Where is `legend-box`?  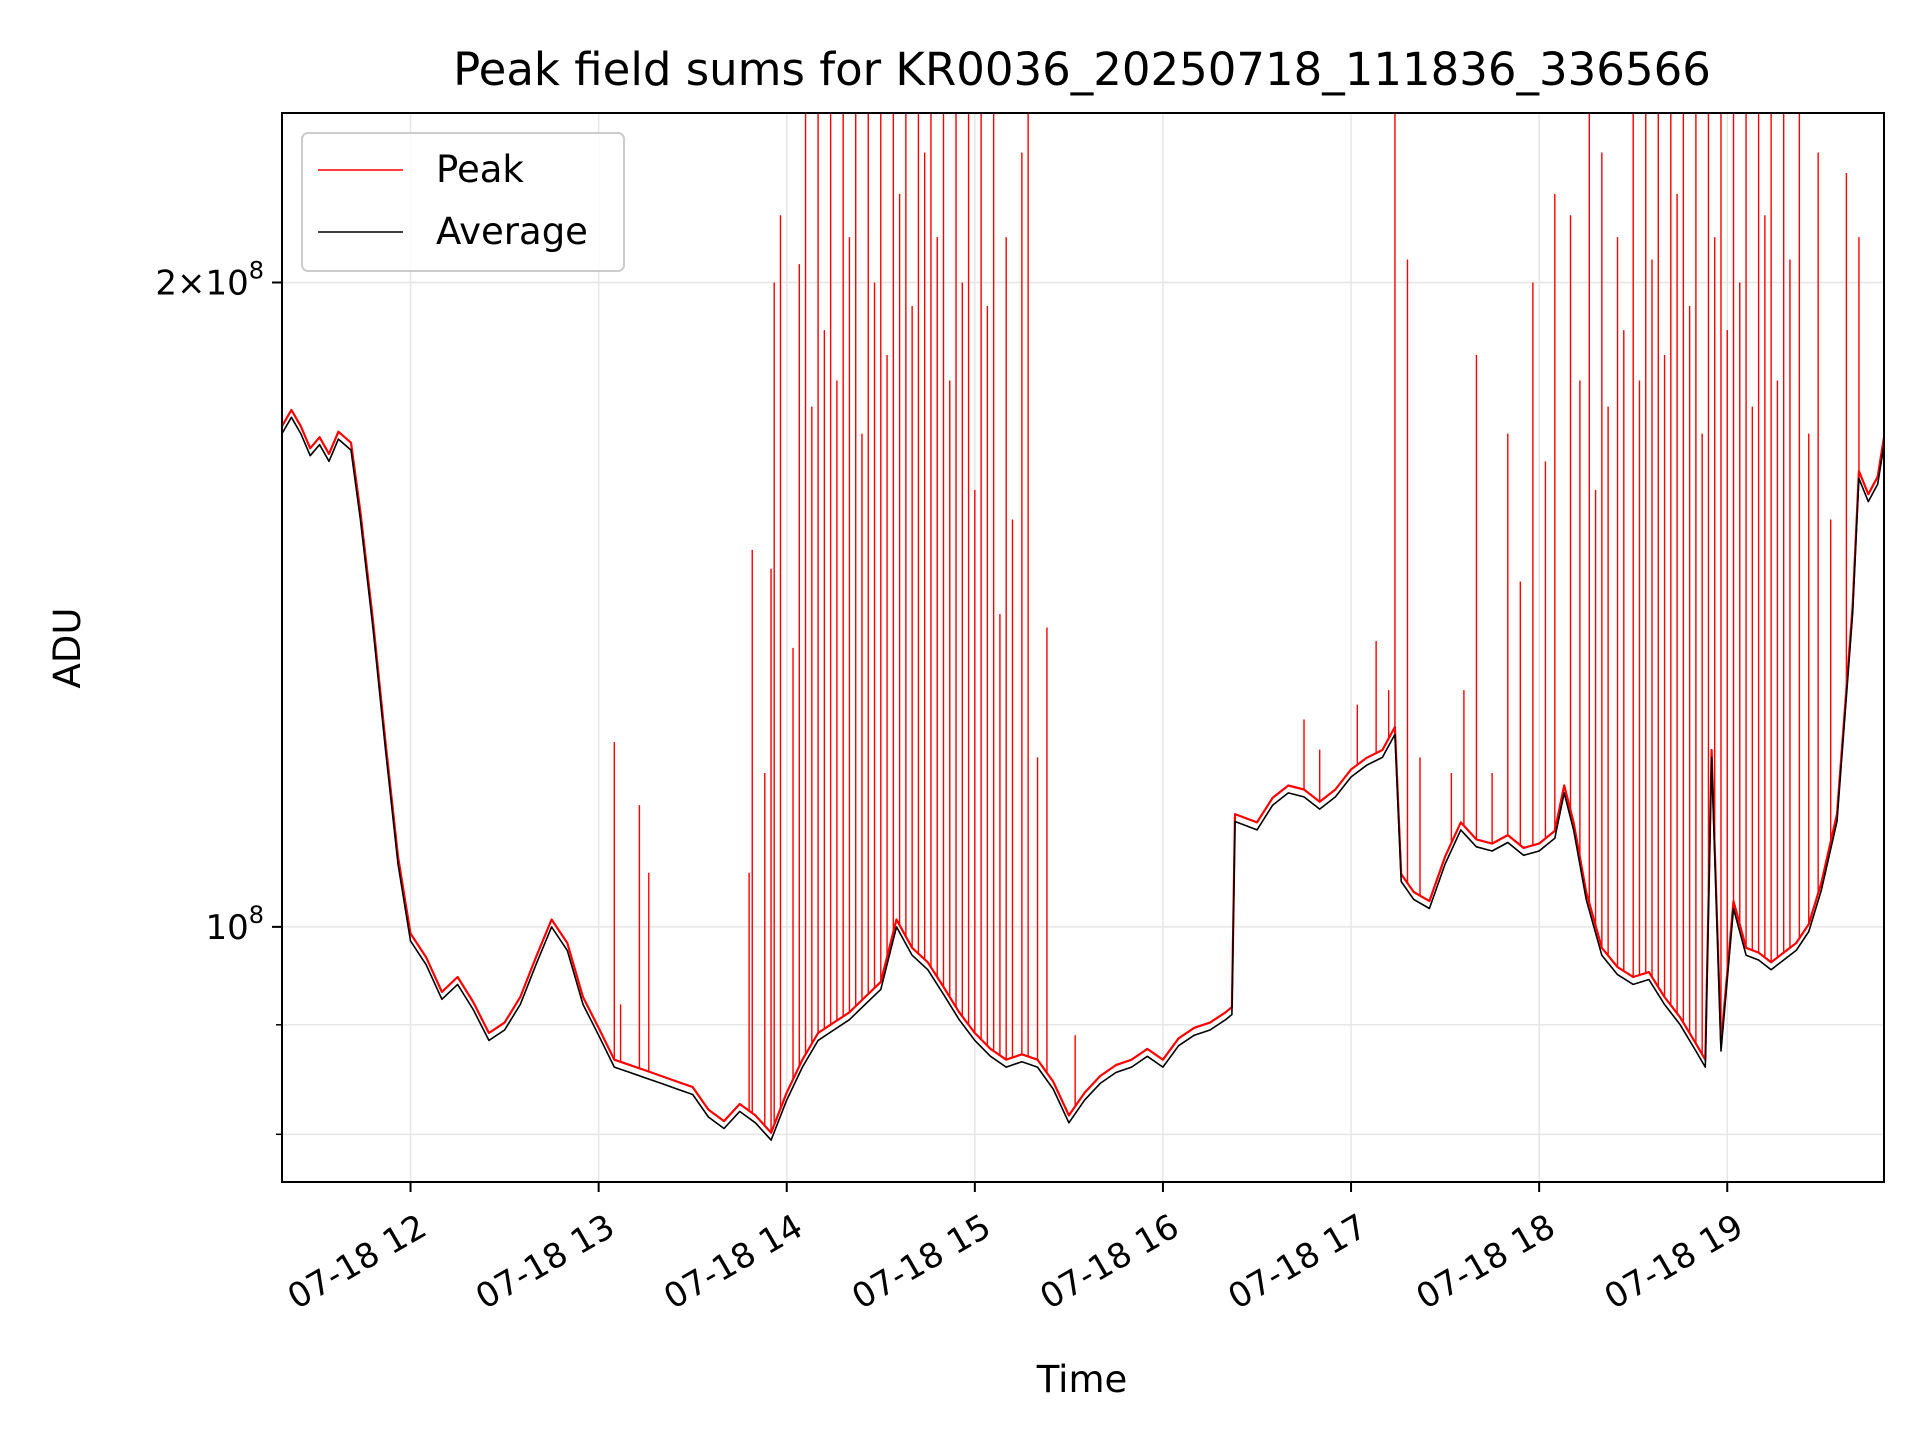
legend-box is located at coordinates (463, 202).